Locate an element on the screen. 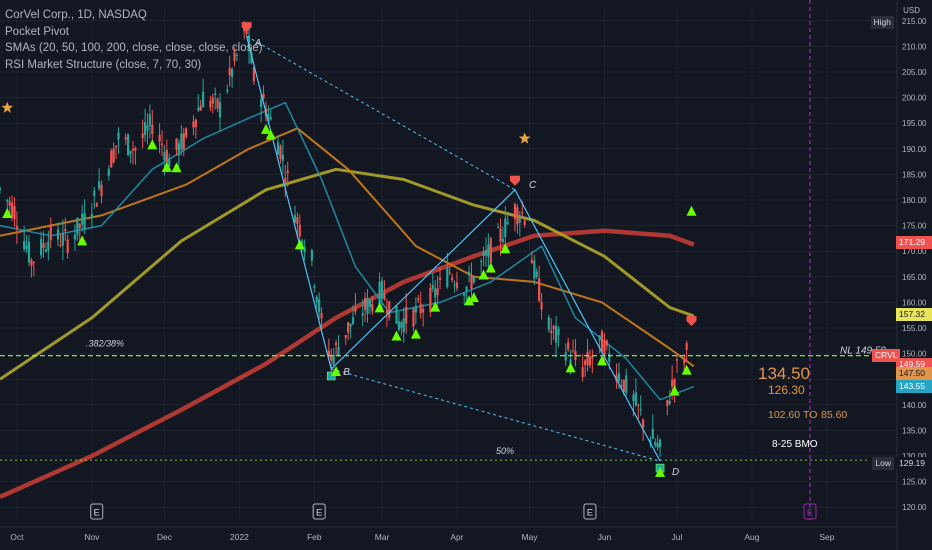  y-tick-label: 135.00 is located at coordinates (914, 430).